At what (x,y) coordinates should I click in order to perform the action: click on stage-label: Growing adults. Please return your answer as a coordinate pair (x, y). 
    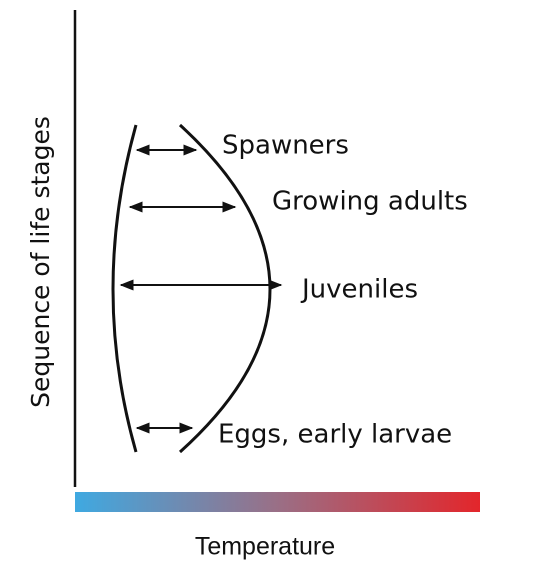
    Looking at the image, I should click on (370, 202).